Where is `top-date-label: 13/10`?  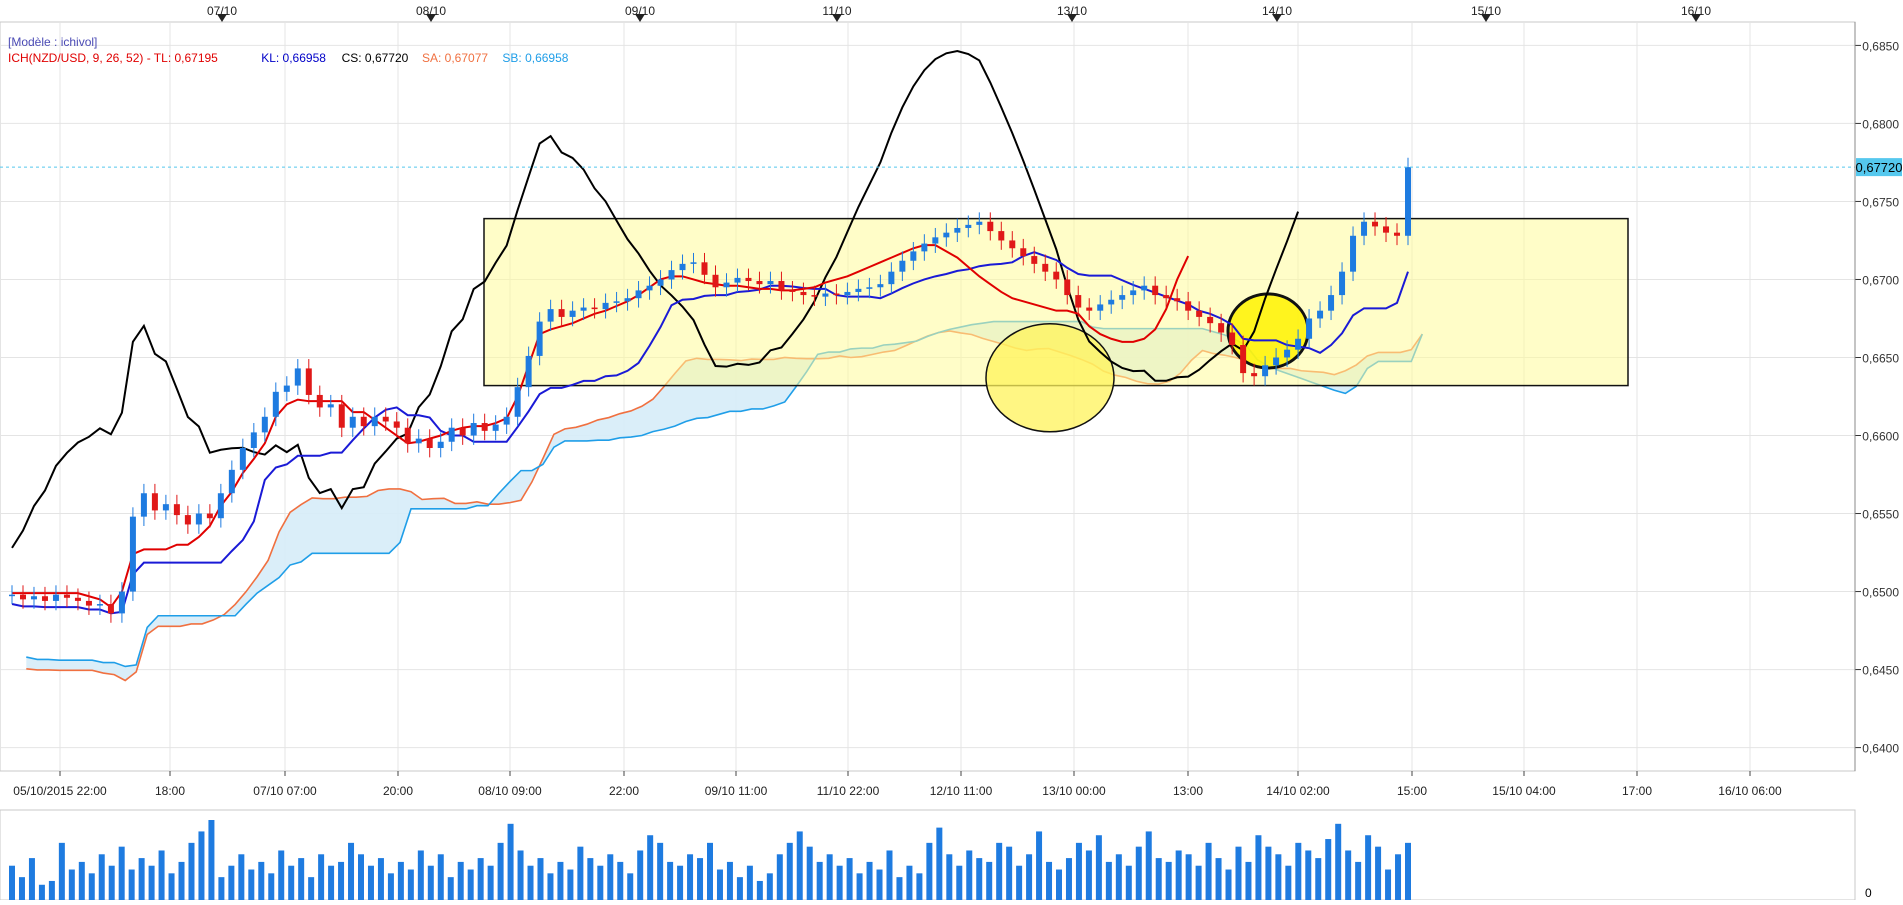 top-date-label: 13/10 is located at coordinates (1072, 11).